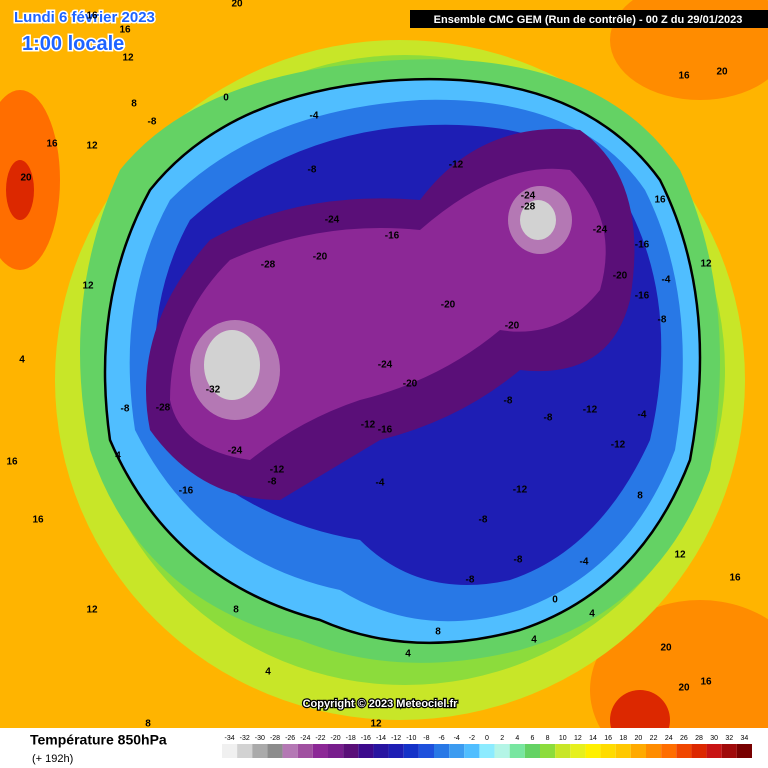  I want to click on colorbar-tick-label: 6, so click(532, 738).